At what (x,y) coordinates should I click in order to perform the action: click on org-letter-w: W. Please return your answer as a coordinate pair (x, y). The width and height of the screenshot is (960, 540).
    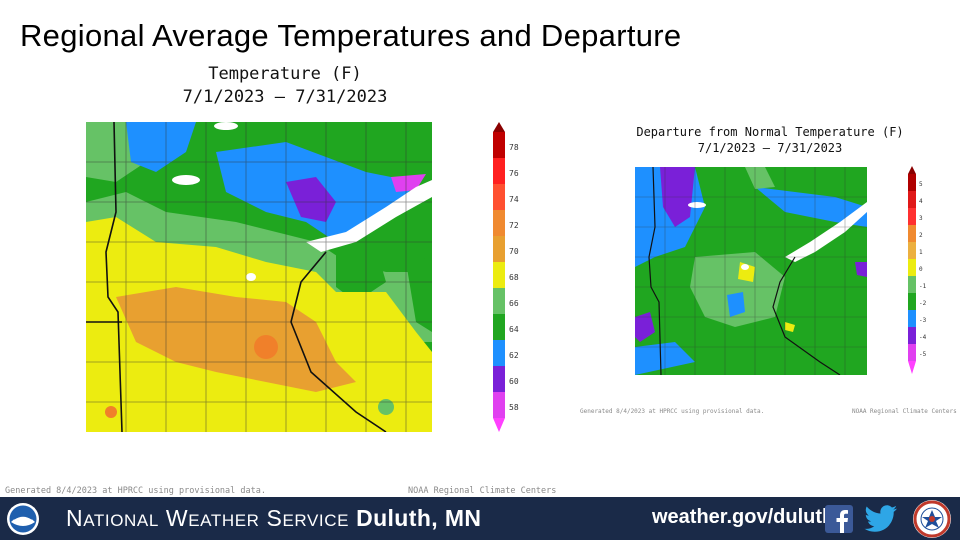
    Looking at the image, I should click on (177, 518).